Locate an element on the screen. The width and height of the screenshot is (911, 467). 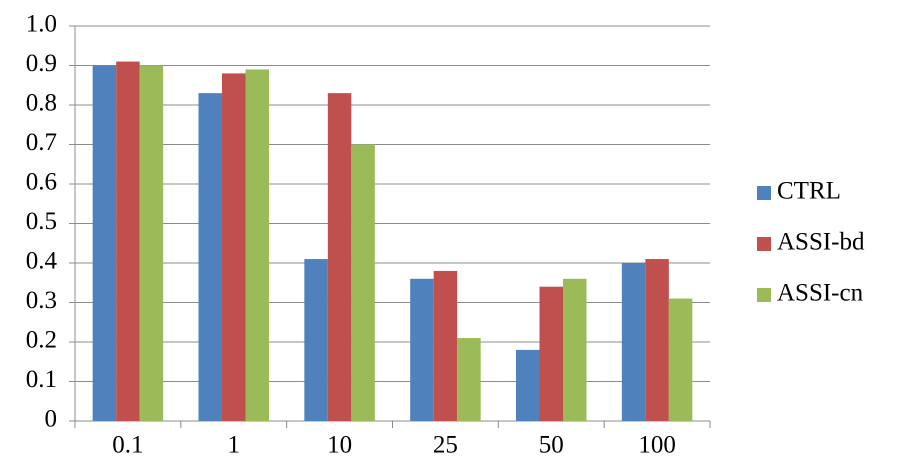
y-tick-label: 0.5 is located at coordinates (41, 221).